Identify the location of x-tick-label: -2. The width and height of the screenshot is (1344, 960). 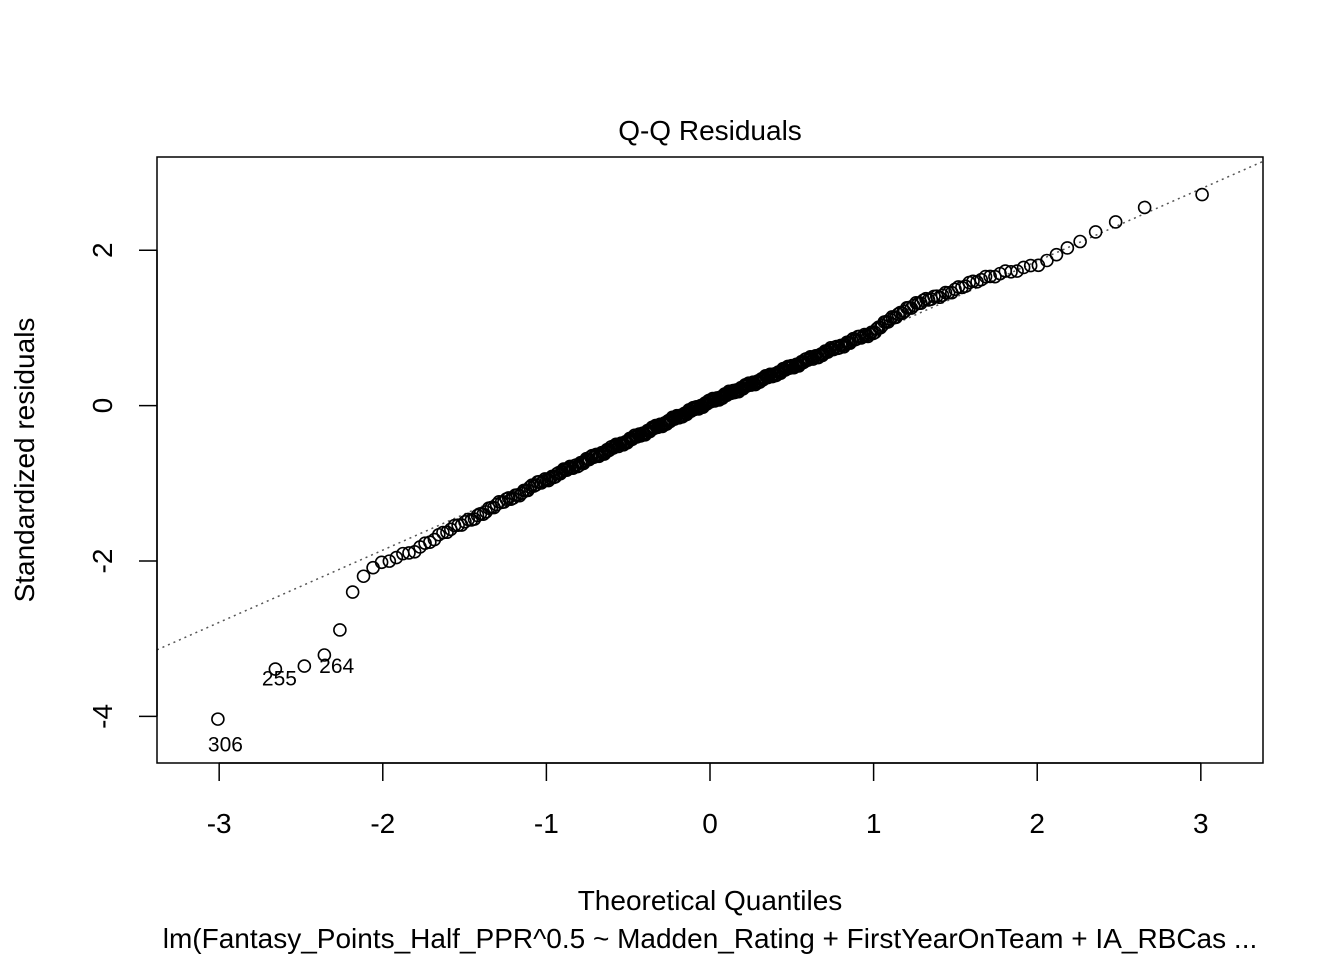
(382, 823).